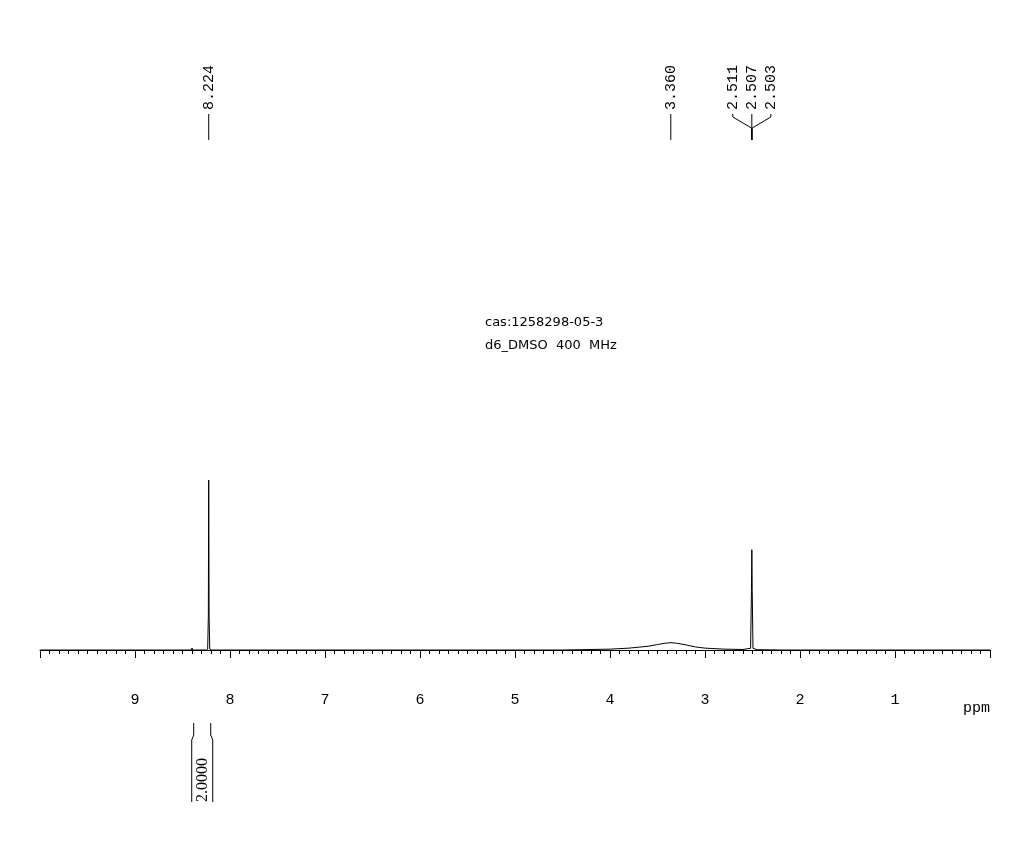 This screenshot has height=851, width=1032. Describe the element at coordinates (752, 87) in the screenshot. I see `text: 2.507` at that location.